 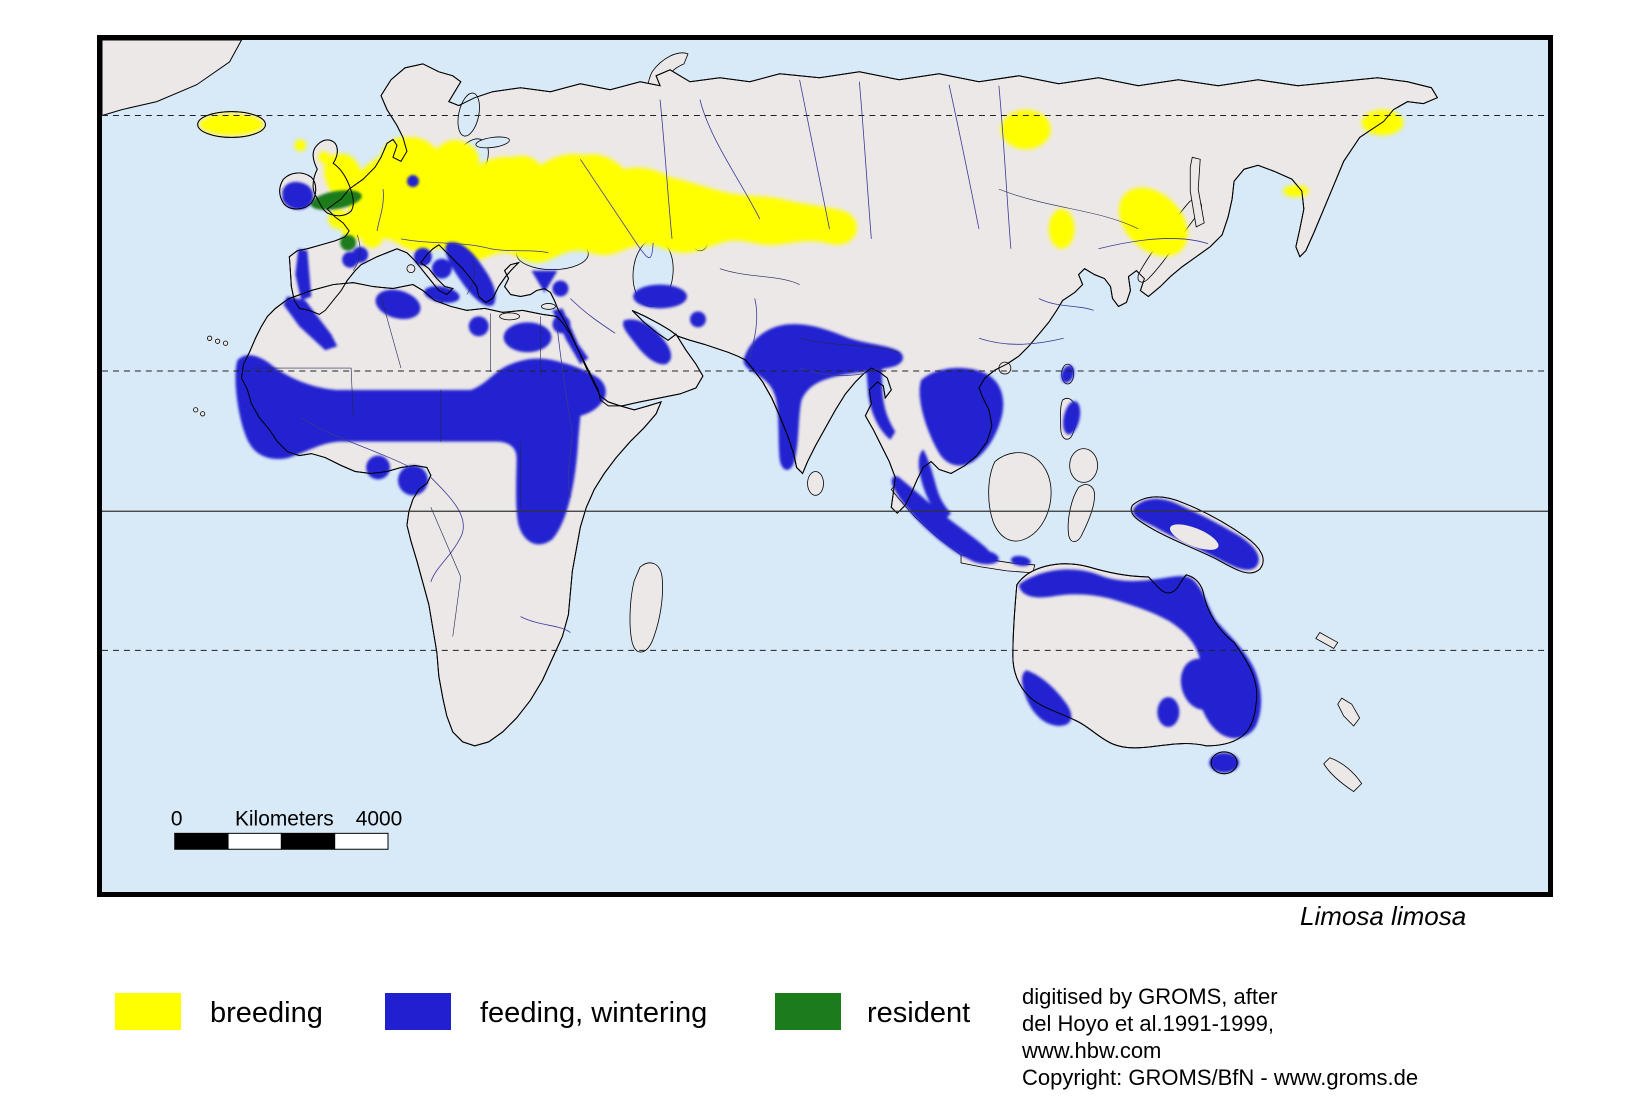 What do you see at coordinates (594, 1013) in the screenshot?
I see `wintering-label: feeding, wintering` at bounding box center [594, 1013].